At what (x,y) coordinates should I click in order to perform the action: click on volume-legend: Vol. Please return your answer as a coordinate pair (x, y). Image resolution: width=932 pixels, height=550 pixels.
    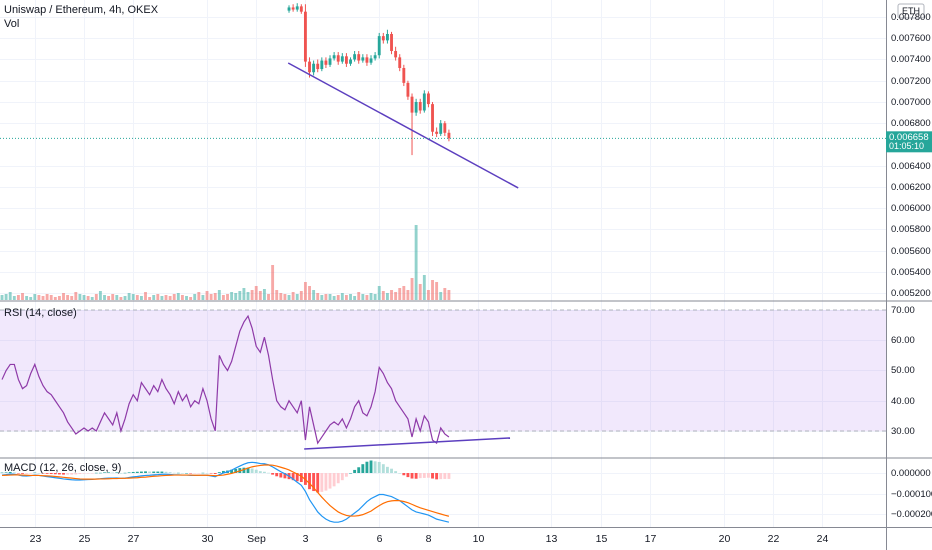
    Looking at the image, I should click on (11, 24).